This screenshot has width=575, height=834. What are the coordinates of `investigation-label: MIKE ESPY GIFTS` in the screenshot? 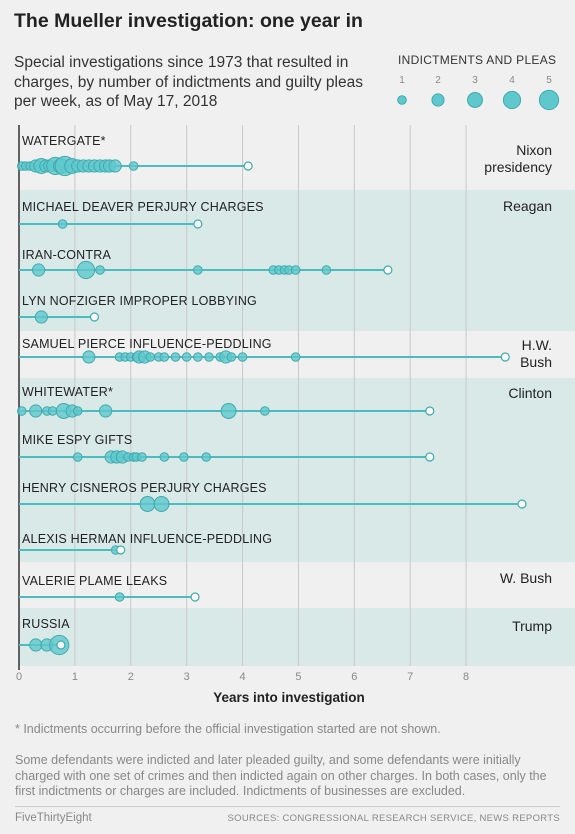 It's located at (77, 440).